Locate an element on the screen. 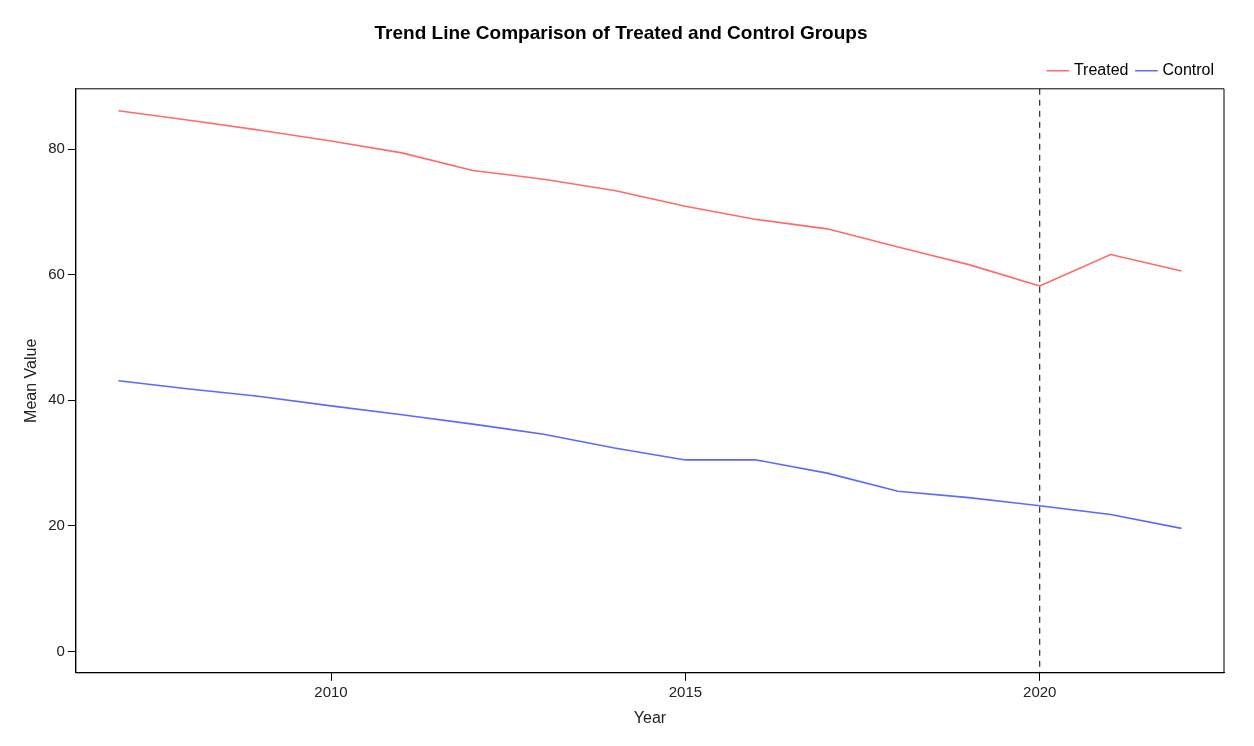 This screenshot has height=746, width=1254. x-tick-label: 2010 is located at coordinates (331, 691).